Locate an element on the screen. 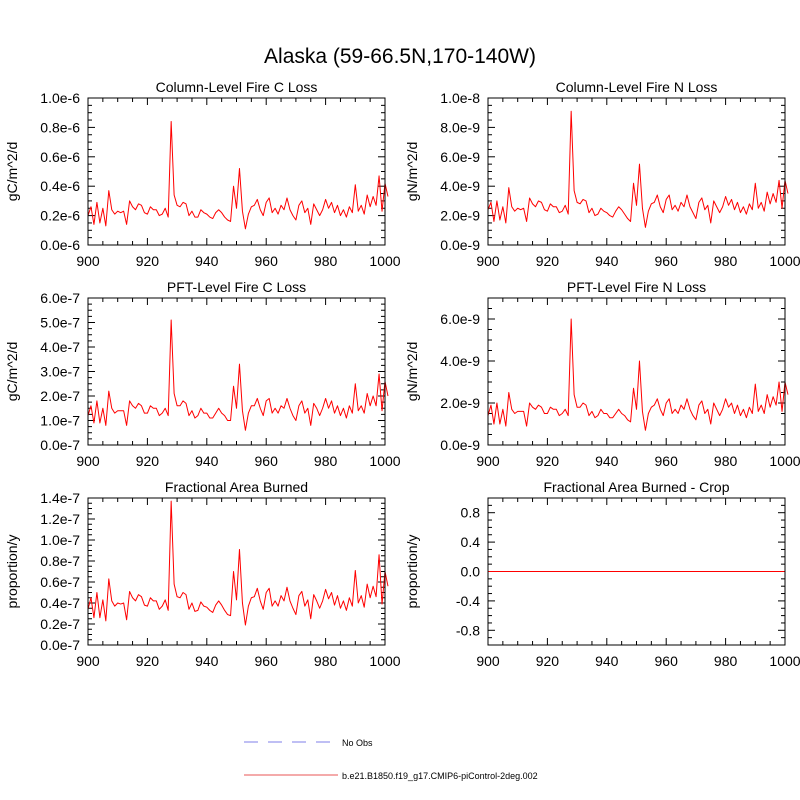  y-tick-label: 6.0e-7 is located at coordinates (60, 298).